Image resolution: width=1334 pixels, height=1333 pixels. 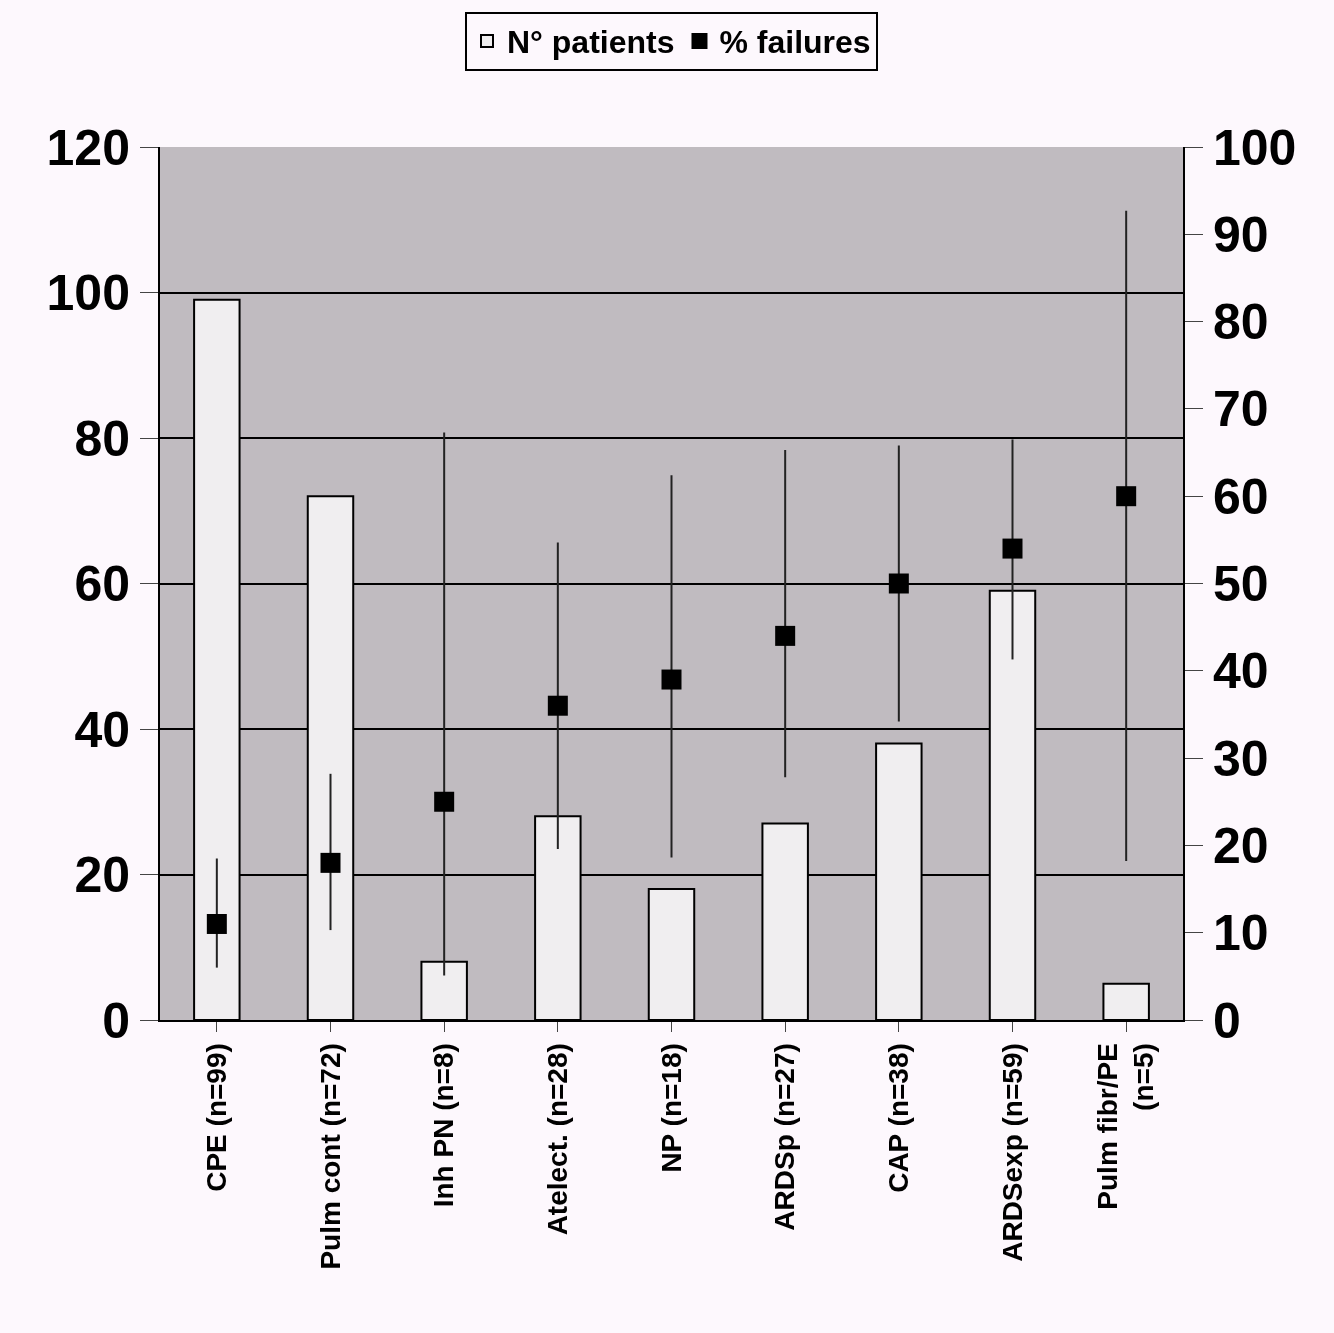 What do you see at coordinates (88, 293) in the screenshot?
I see `y-tick-label: 100` at bounding box center [88, 293].